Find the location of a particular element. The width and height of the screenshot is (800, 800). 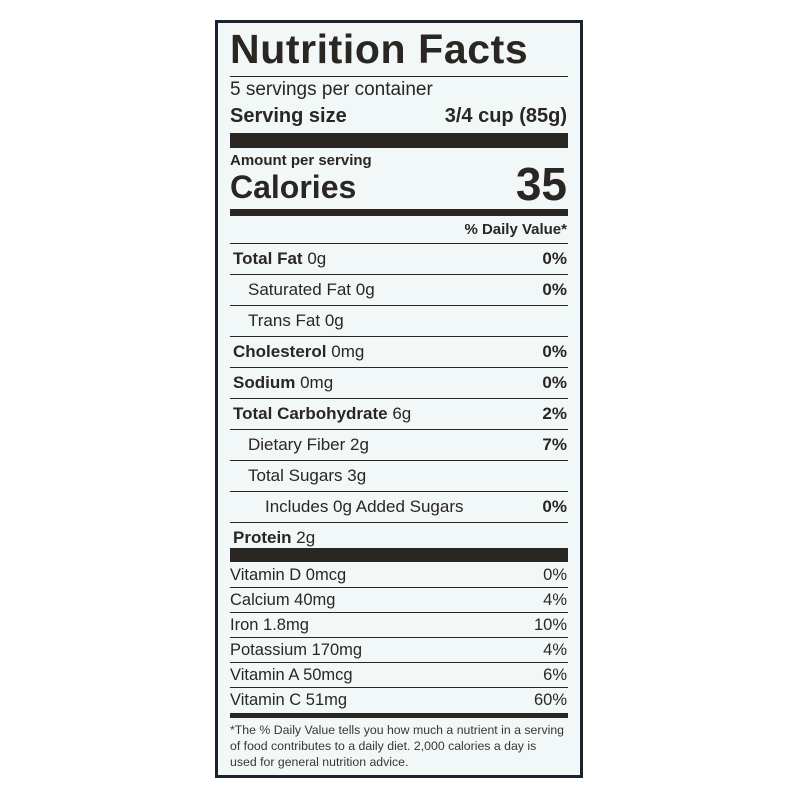

vitamin-row: Potassium 170mg 4% is located at coordinates (398, 650).